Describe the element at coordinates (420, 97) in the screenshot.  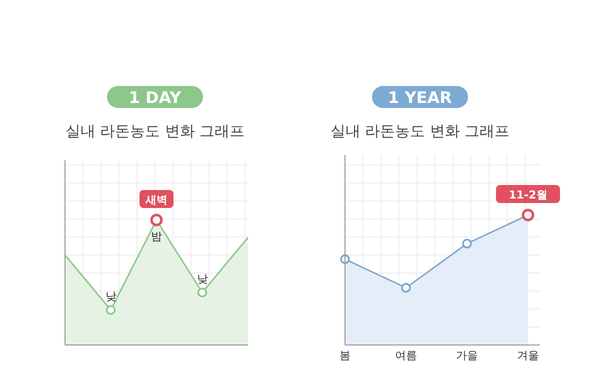
I see `chart-title: 1 YEAR` at that location.